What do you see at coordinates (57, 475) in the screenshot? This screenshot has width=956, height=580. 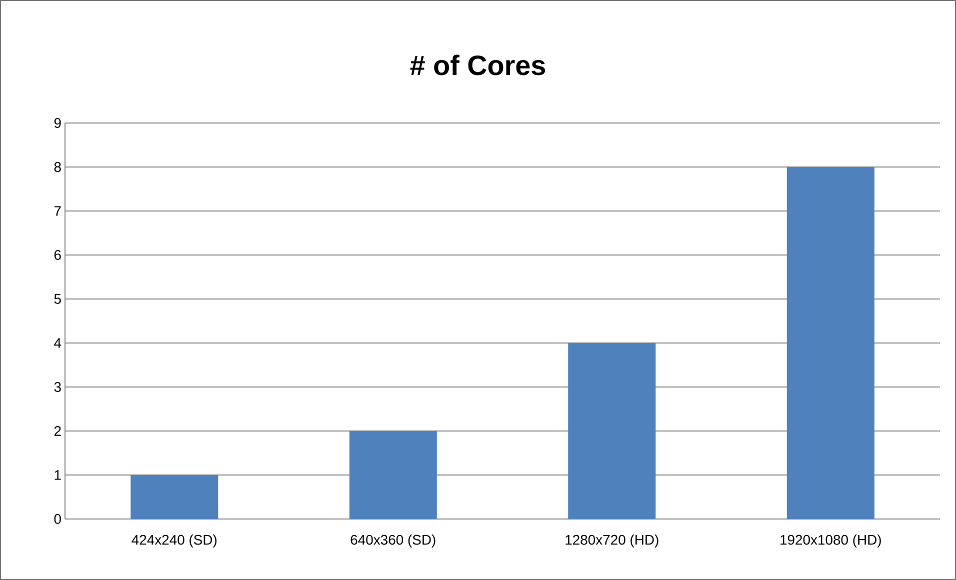 I see `y-tick-label: 1` at bounding box center [57, 475].